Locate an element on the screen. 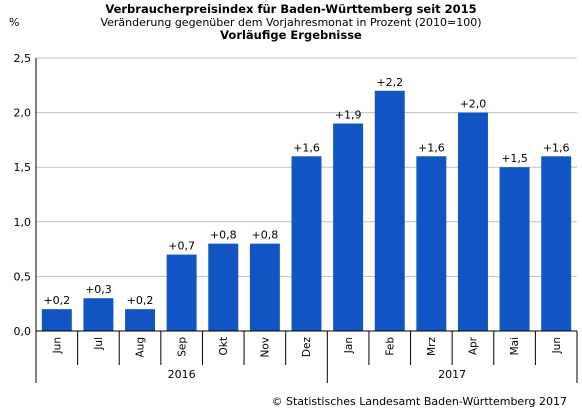 The height and width of the screenshot is (410, 582). y-tick-label: 1,5 is located at coordinates (23, 167).